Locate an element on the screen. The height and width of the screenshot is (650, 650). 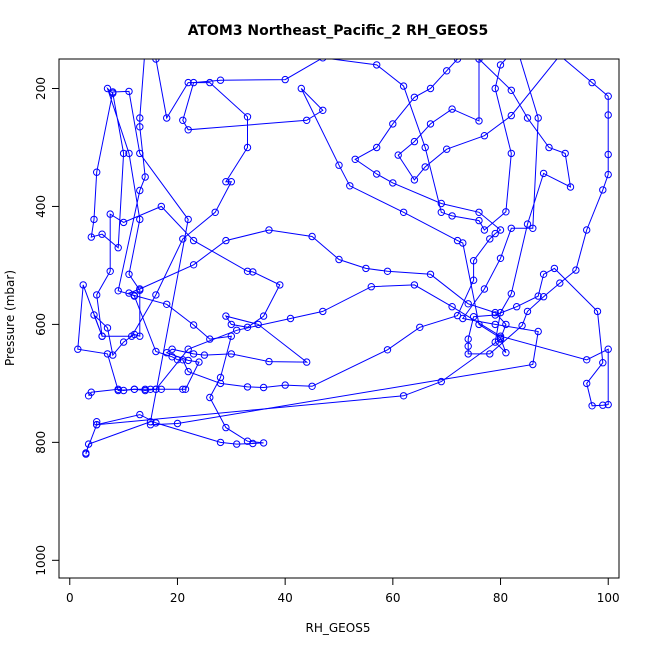
x-tick-label: 60 is located at coordinates (392, 598).